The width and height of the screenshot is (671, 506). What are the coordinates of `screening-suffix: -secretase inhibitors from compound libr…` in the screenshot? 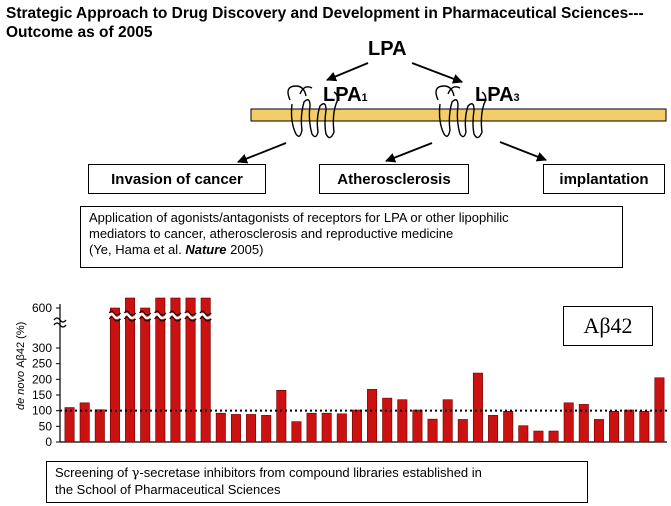 It's located at (310, 472).